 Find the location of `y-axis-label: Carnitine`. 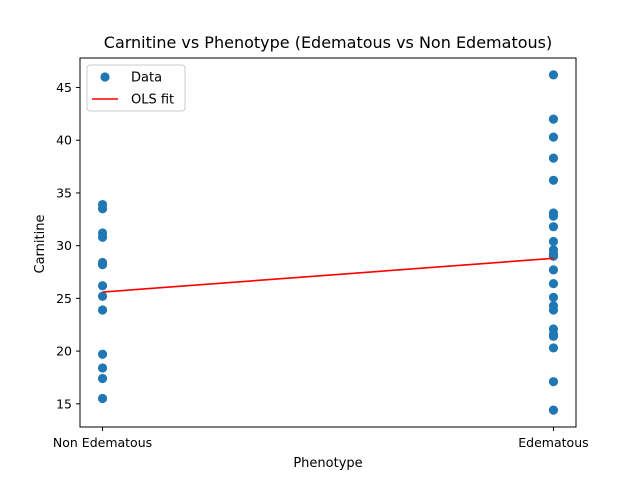

y-axis-label: Carnitine is located at coordinates (40, 244).